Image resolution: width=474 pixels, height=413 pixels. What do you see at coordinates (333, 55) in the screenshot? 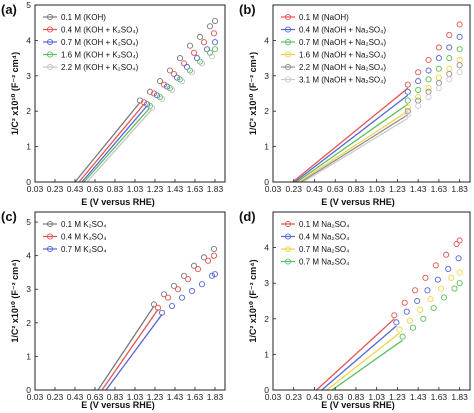
I see `legend-item: 1.6 M (NaOH + Na₂SO₄)` at bounding box center [333, 55].